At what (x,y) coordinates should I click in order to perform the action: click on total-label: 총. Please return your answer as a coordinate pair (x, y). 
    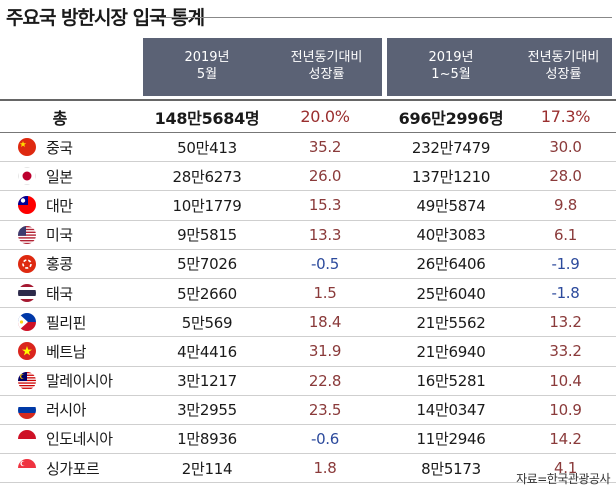
    Looking at the image, I should click on (60, 118).